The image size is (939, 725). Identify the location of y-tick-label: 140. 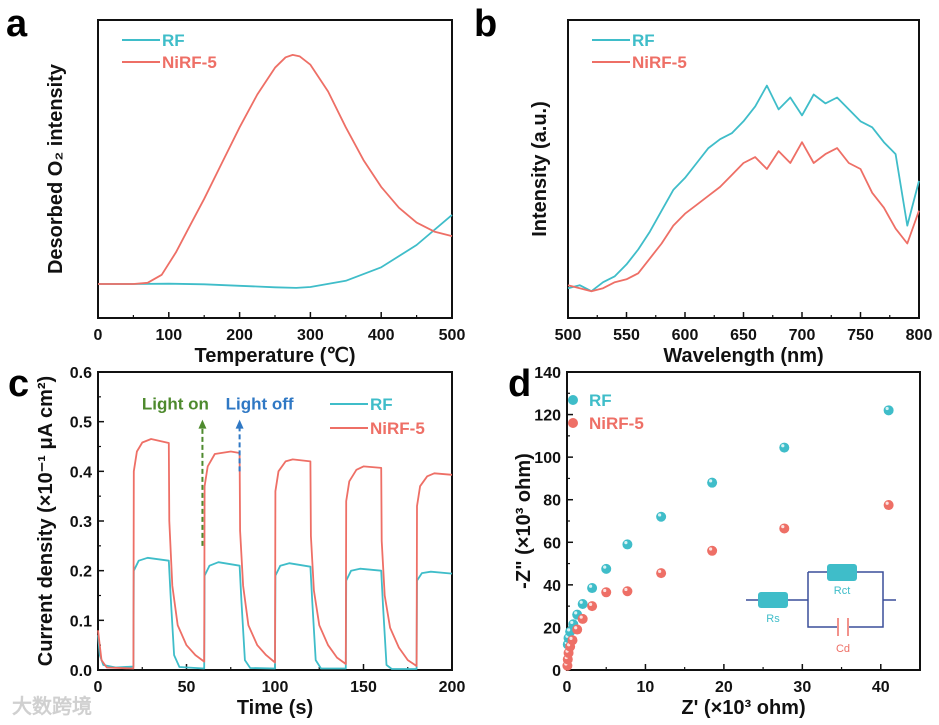
(547, 373).